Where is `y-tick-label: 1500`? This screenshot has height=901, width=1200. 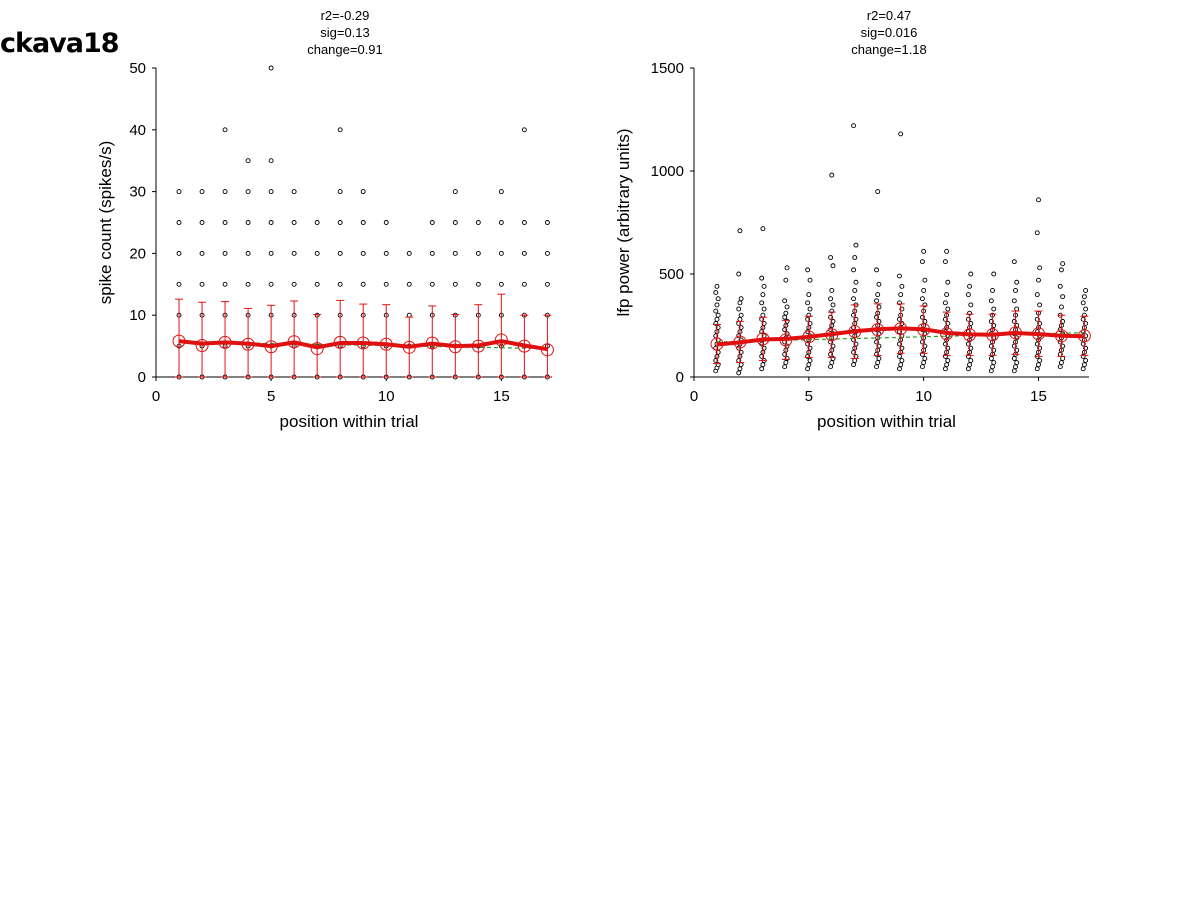
y-tick-label: 1500 is located at coordinates (667, 68).